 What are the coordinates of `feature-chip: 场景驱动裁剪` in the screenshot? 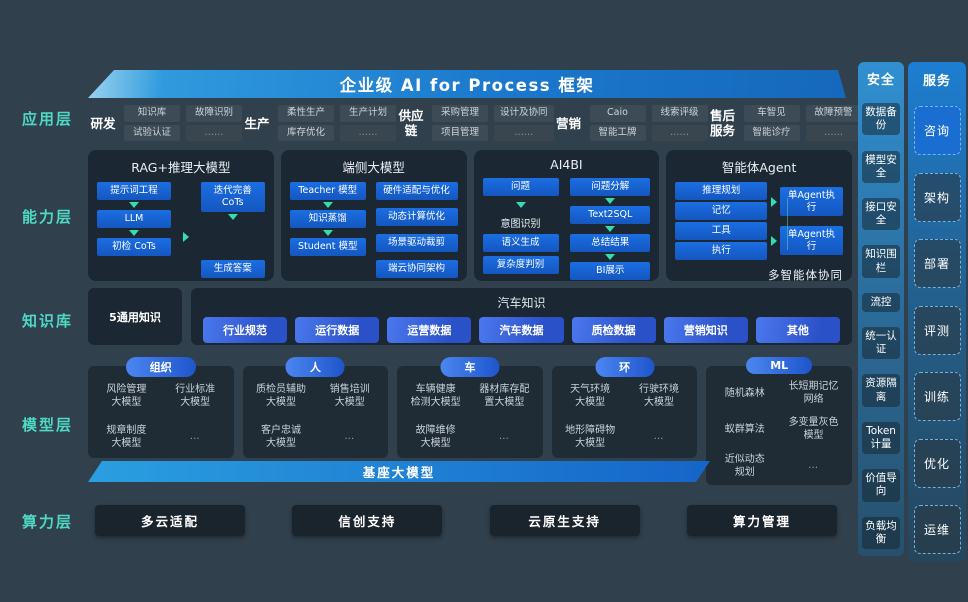 It's located at (416, 243).